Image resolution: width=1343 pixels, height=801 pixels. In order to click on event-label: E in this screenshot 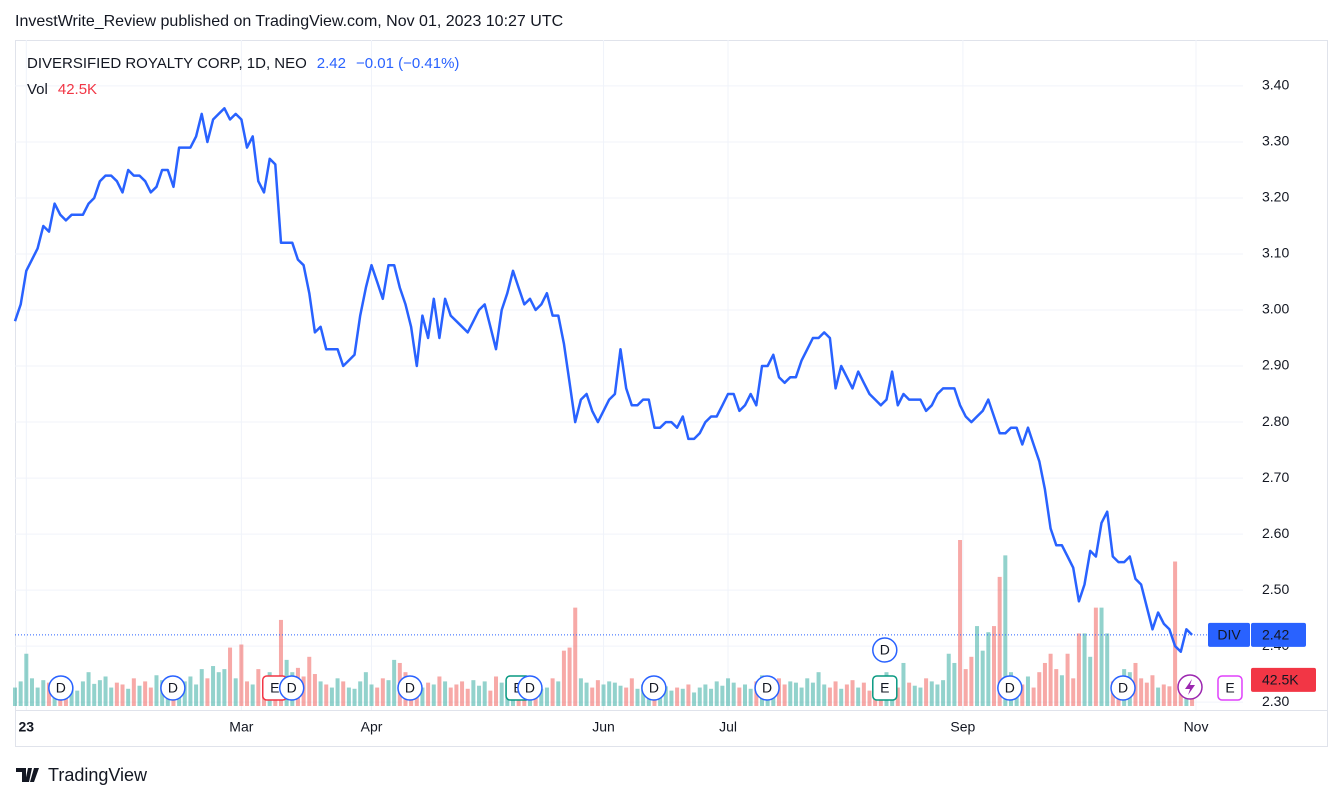, I will do `click(1229, 688)`.